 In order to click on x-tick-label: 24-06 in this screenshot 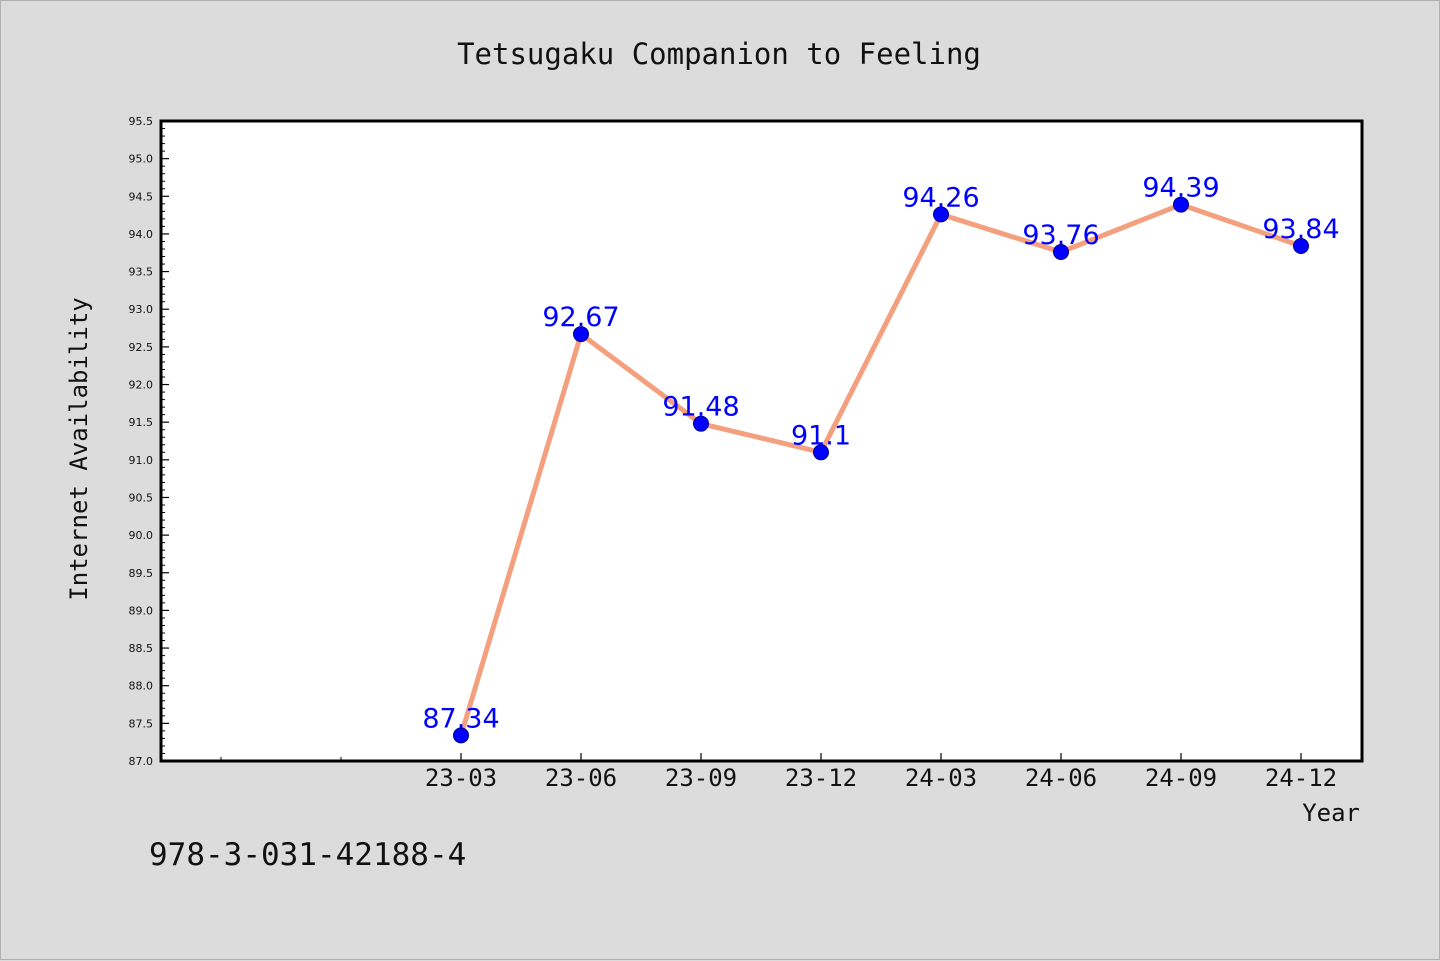, I will do `click(1061, 778)`.